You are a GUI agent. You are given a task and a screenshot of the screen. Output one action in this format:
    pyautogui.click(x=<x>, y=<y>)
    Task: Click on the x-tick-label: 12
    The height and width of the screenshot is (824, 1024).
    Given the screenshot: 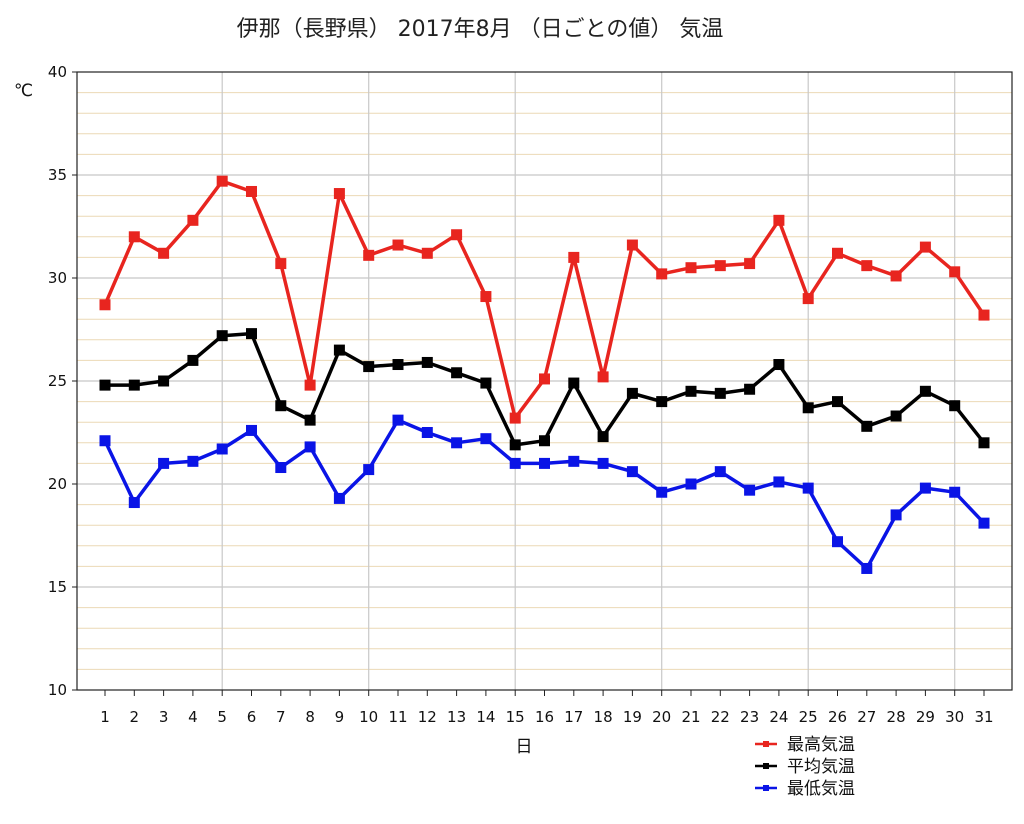 What is the action you would take?
    pyautogui.click(x=427, y=717)
    